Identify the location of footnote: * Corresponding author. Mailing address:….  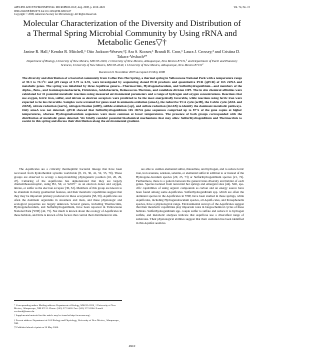
(65, 308).